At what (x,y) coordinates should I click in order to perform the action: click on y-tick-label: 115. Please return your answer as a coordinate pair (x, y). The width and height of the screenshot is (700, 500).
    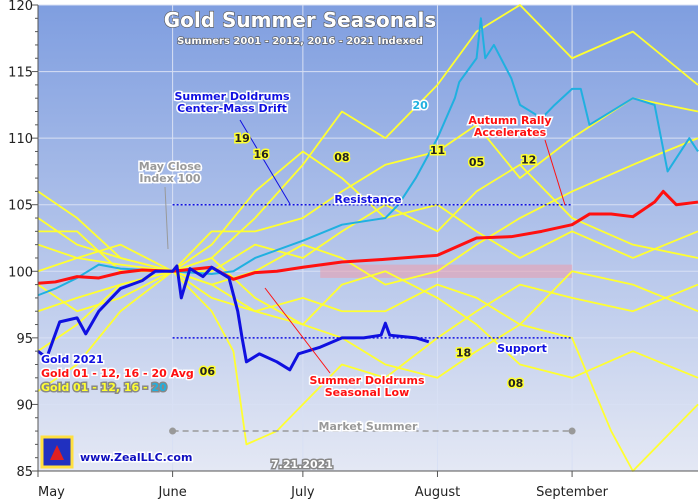
    Looking at the image, I should click on (20, 73).